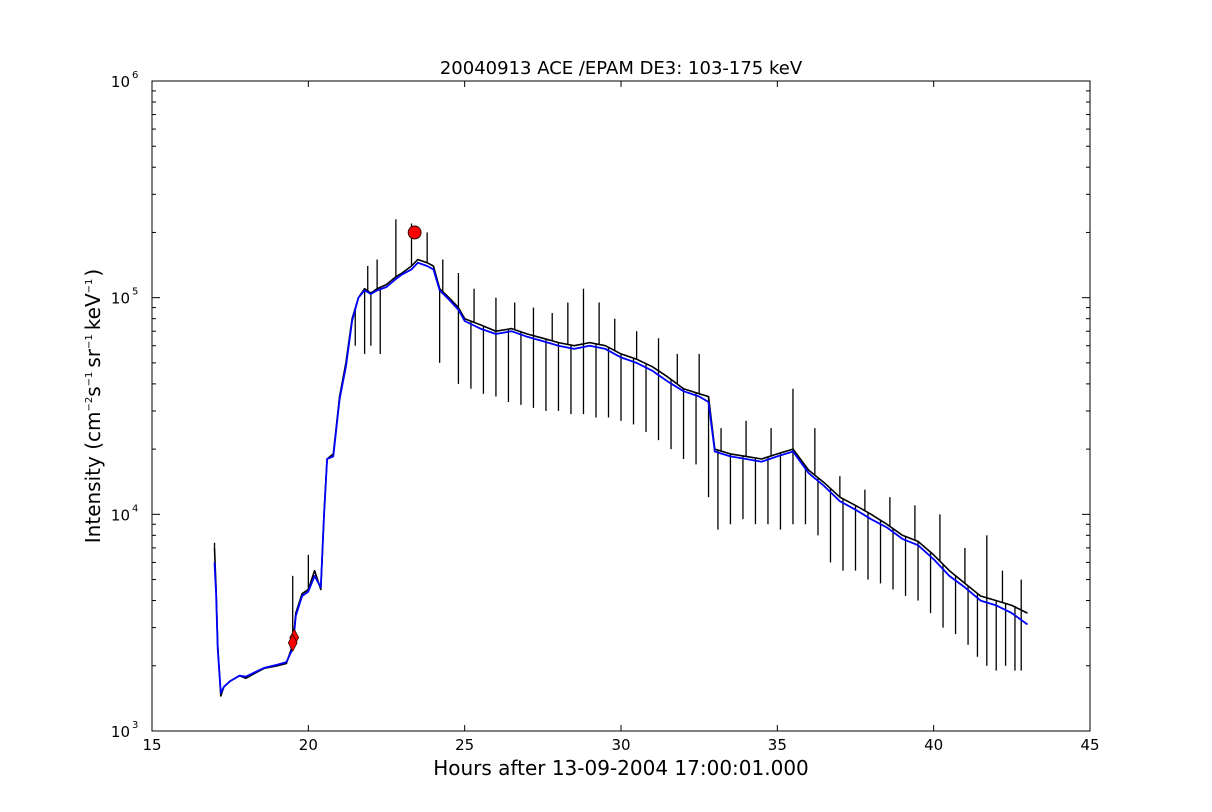  I want to click on y-axis-label-exp-2: −1, so click(89, 379).